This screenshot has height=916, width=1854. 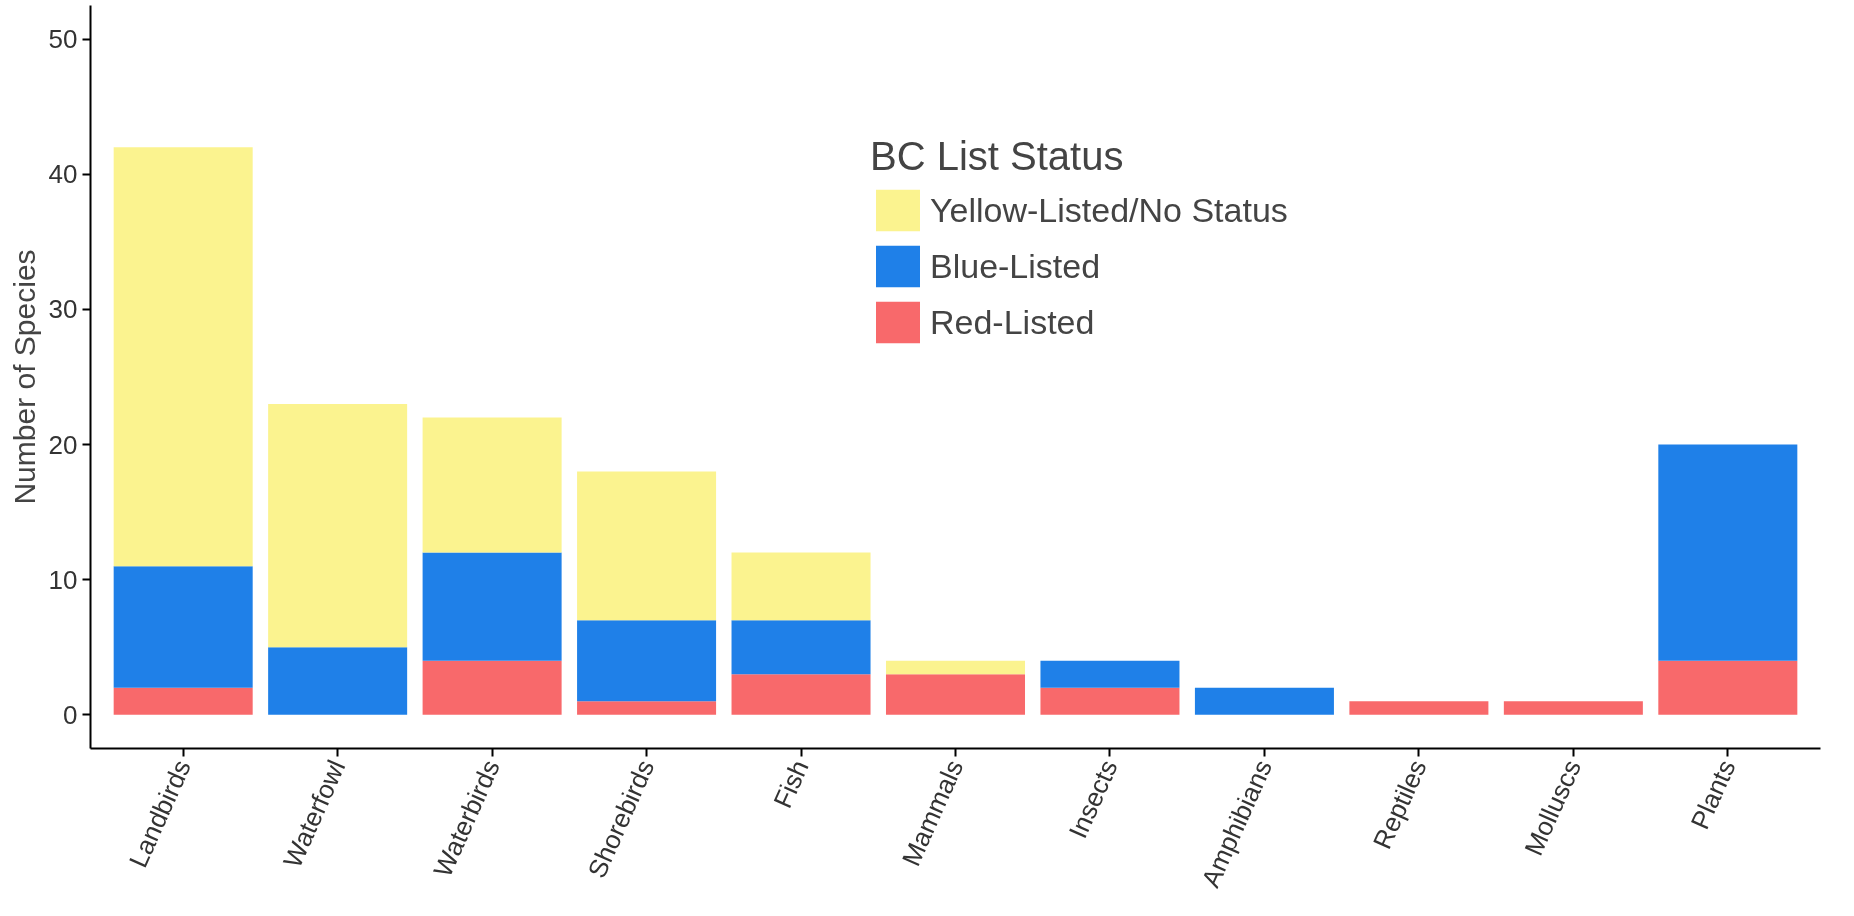 I want to click on y-tick-label: 10, so click(x=63, y=579).